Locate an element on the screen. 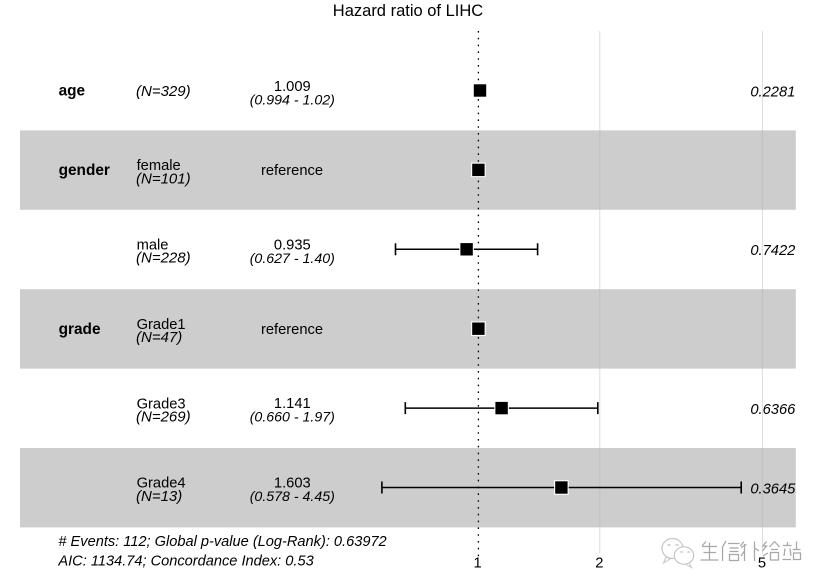 This screenshot has height=588, width=826. svg-text:AIC: 1134.74; Concordance Inde: AIC: 1134.74; Concordance Index: 0.53 is located at coordinates (185, 561).